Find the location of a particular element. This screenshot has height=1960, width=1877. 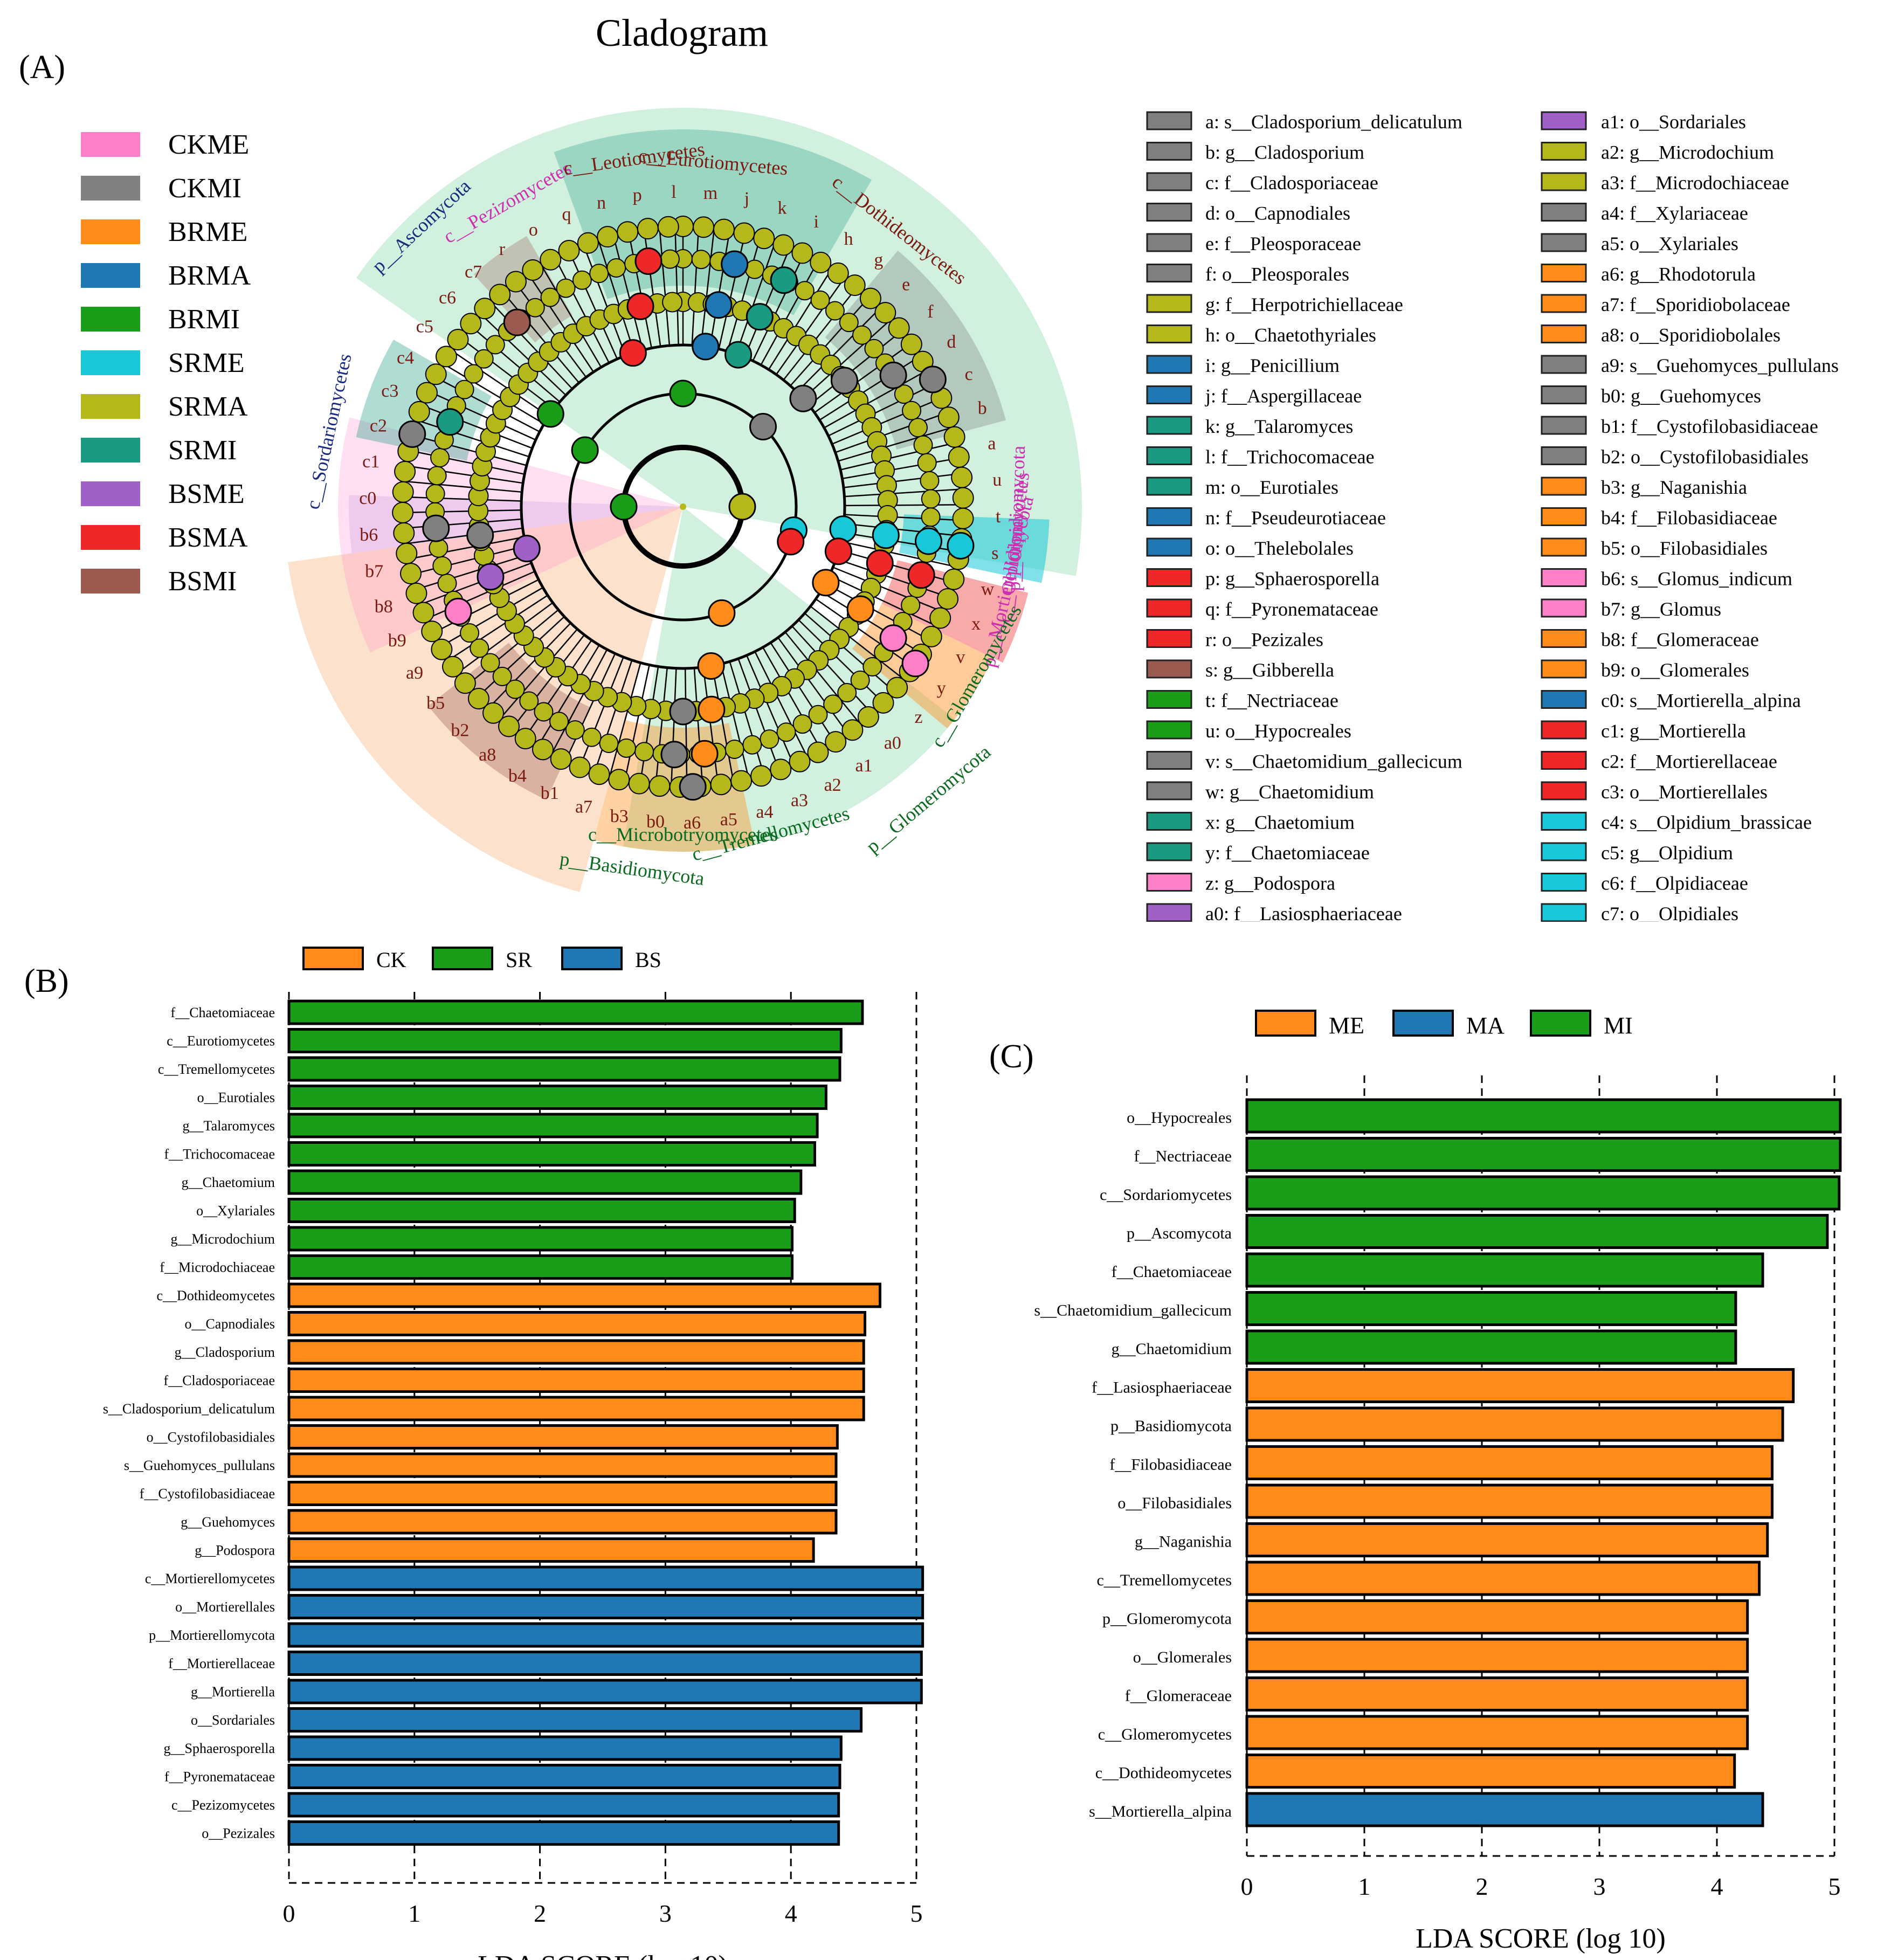

x-tick-label: 3 is located at coordinates (1599, 1887).